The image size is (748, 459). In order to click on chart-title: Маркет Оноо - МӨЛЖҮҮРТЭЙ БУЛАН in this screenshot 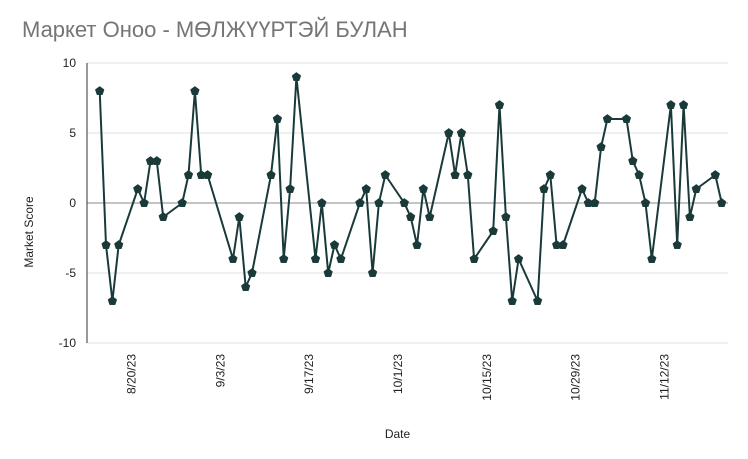, I will do `click(215, 29)`.